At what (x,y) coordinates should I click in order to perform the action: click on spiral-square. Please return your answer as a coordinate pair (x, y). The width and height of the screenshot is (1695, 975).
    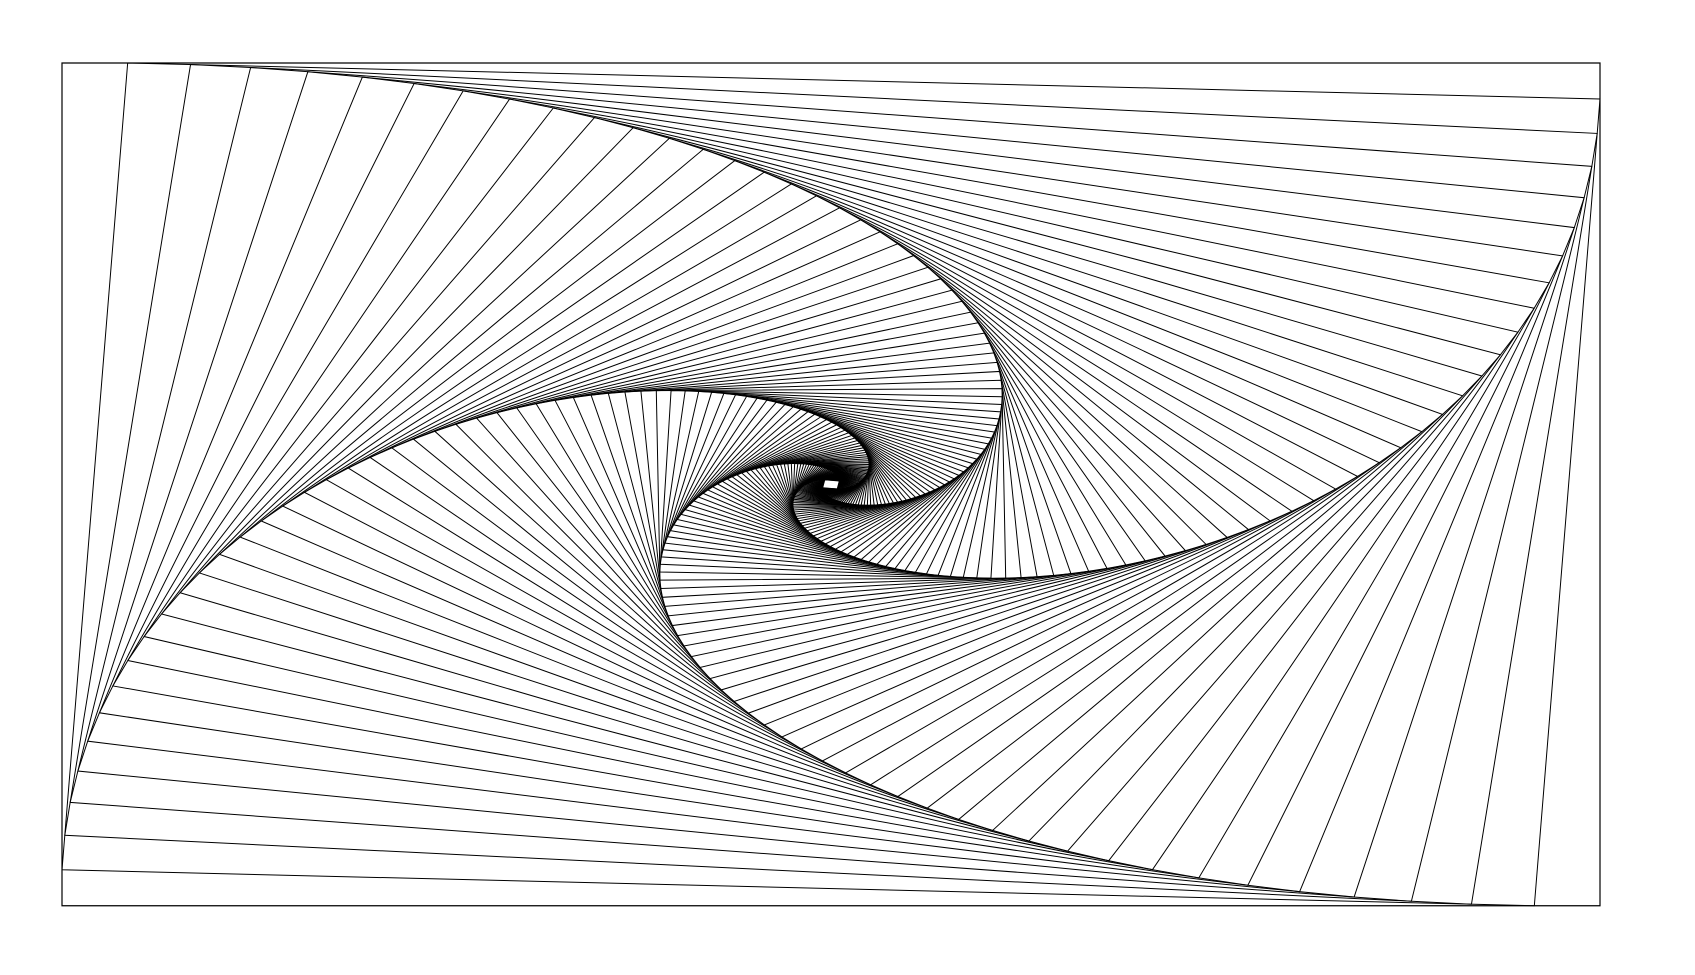
    Looking at the image, I should click on (831, 484).